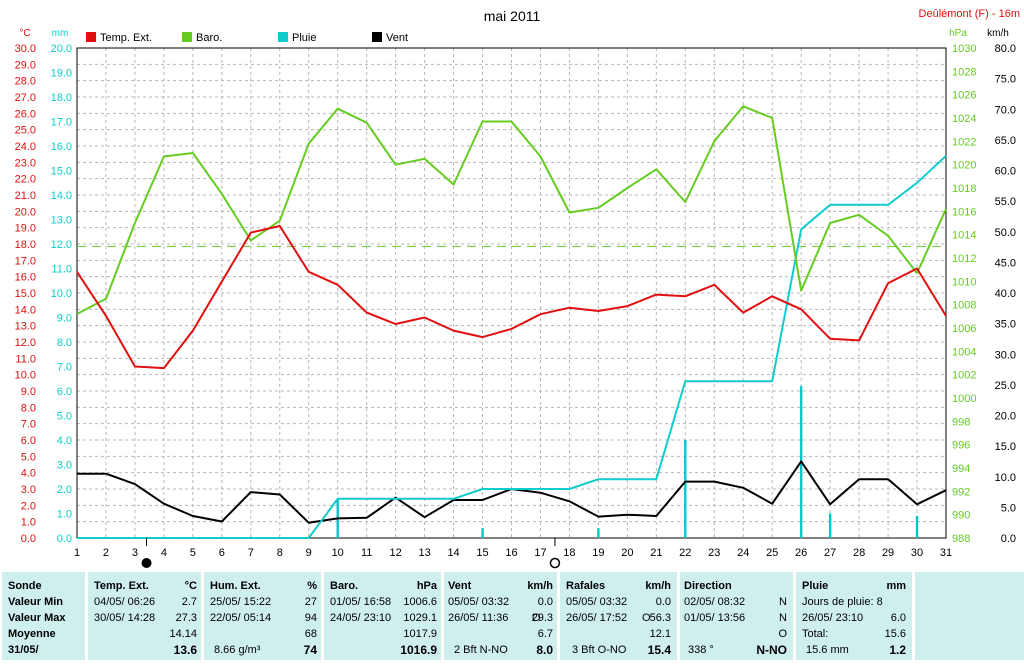 The width and height of the screenshot is (1024, 664). I want to click on day-tick-label: 4, so click(164, 553).